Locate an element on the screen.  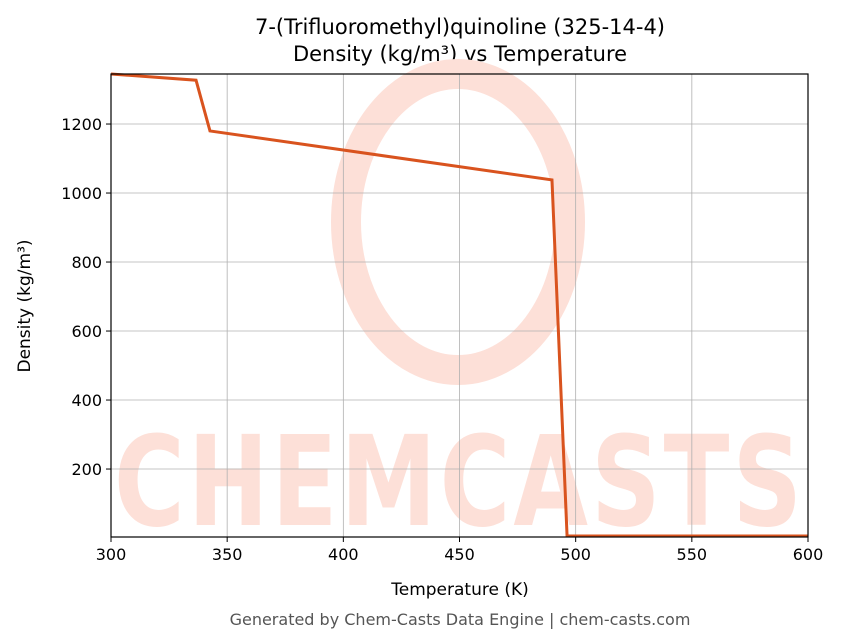
y-tick-label: 400 is located at coordinates (86, 400).